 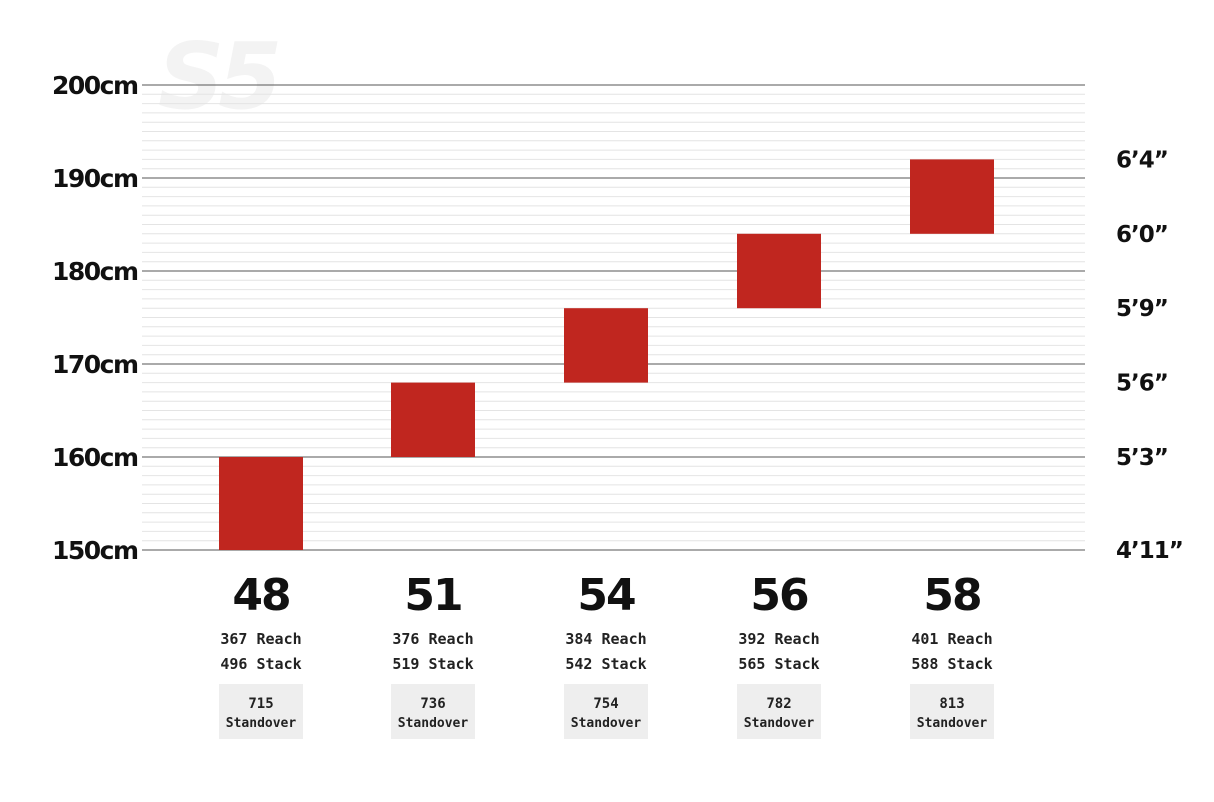 I want to click on stack-value: 542 Stack, so click(x=605, y=664).